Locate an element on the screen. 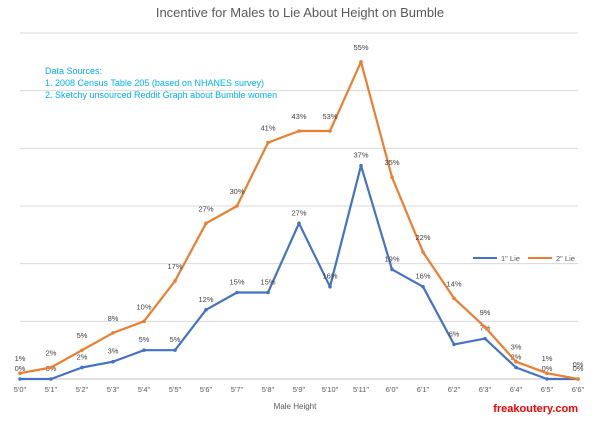 This screenshot has height=434, width=601. x-tick-label: 5'11" is located at coordinates (361, 389).